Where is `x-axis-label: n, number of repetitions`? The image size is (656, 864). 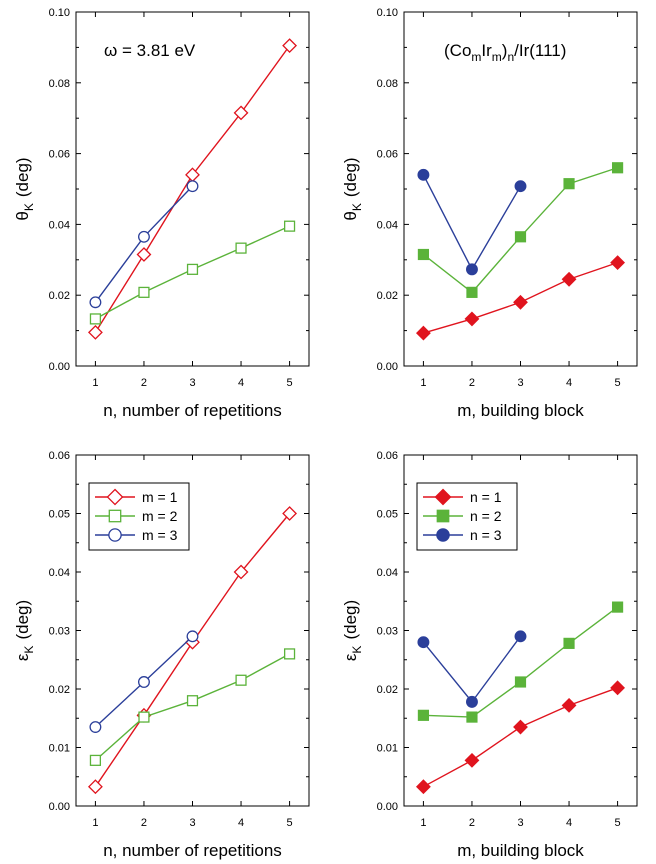
x-axis-label: n, number of repetitions is located at coordinates (192, 850).